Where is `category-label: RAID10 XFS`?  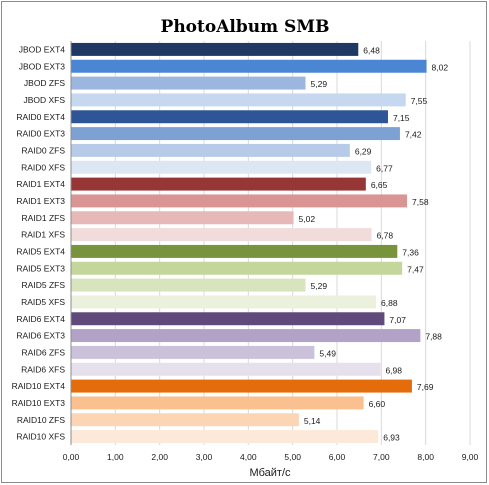
category-label: RAID10 XFS is located at coordinates (40, 437).